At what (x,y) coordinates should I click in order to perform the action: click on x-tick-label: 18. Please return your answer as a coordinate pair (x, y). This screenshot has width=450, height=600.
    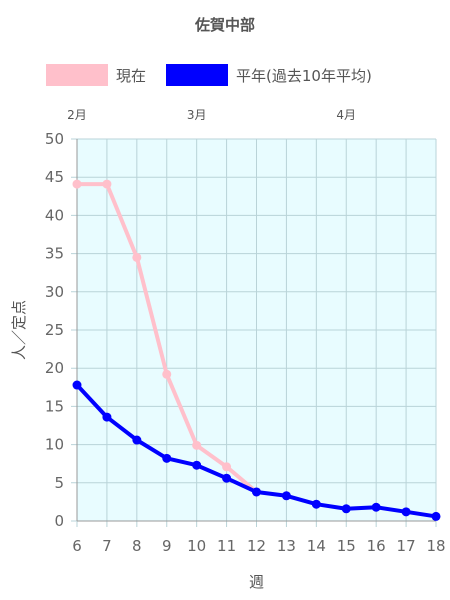
    Looking at the image, I should click on (435, 546).